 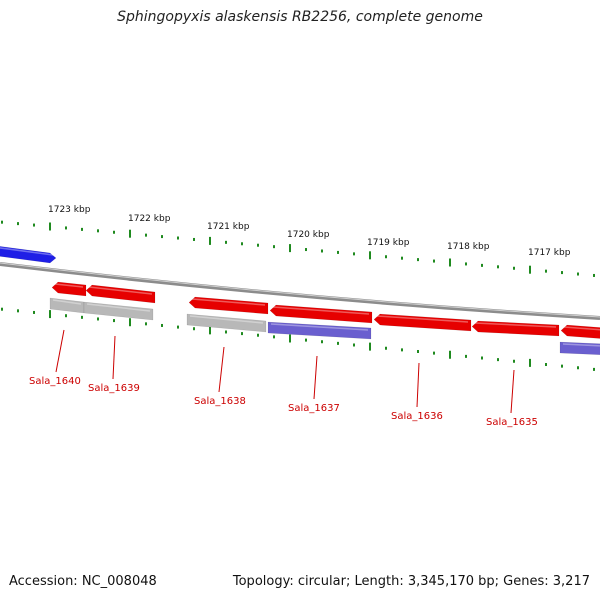 I want to click on gene-label: Sala_1640, so click(x=55, y=381).